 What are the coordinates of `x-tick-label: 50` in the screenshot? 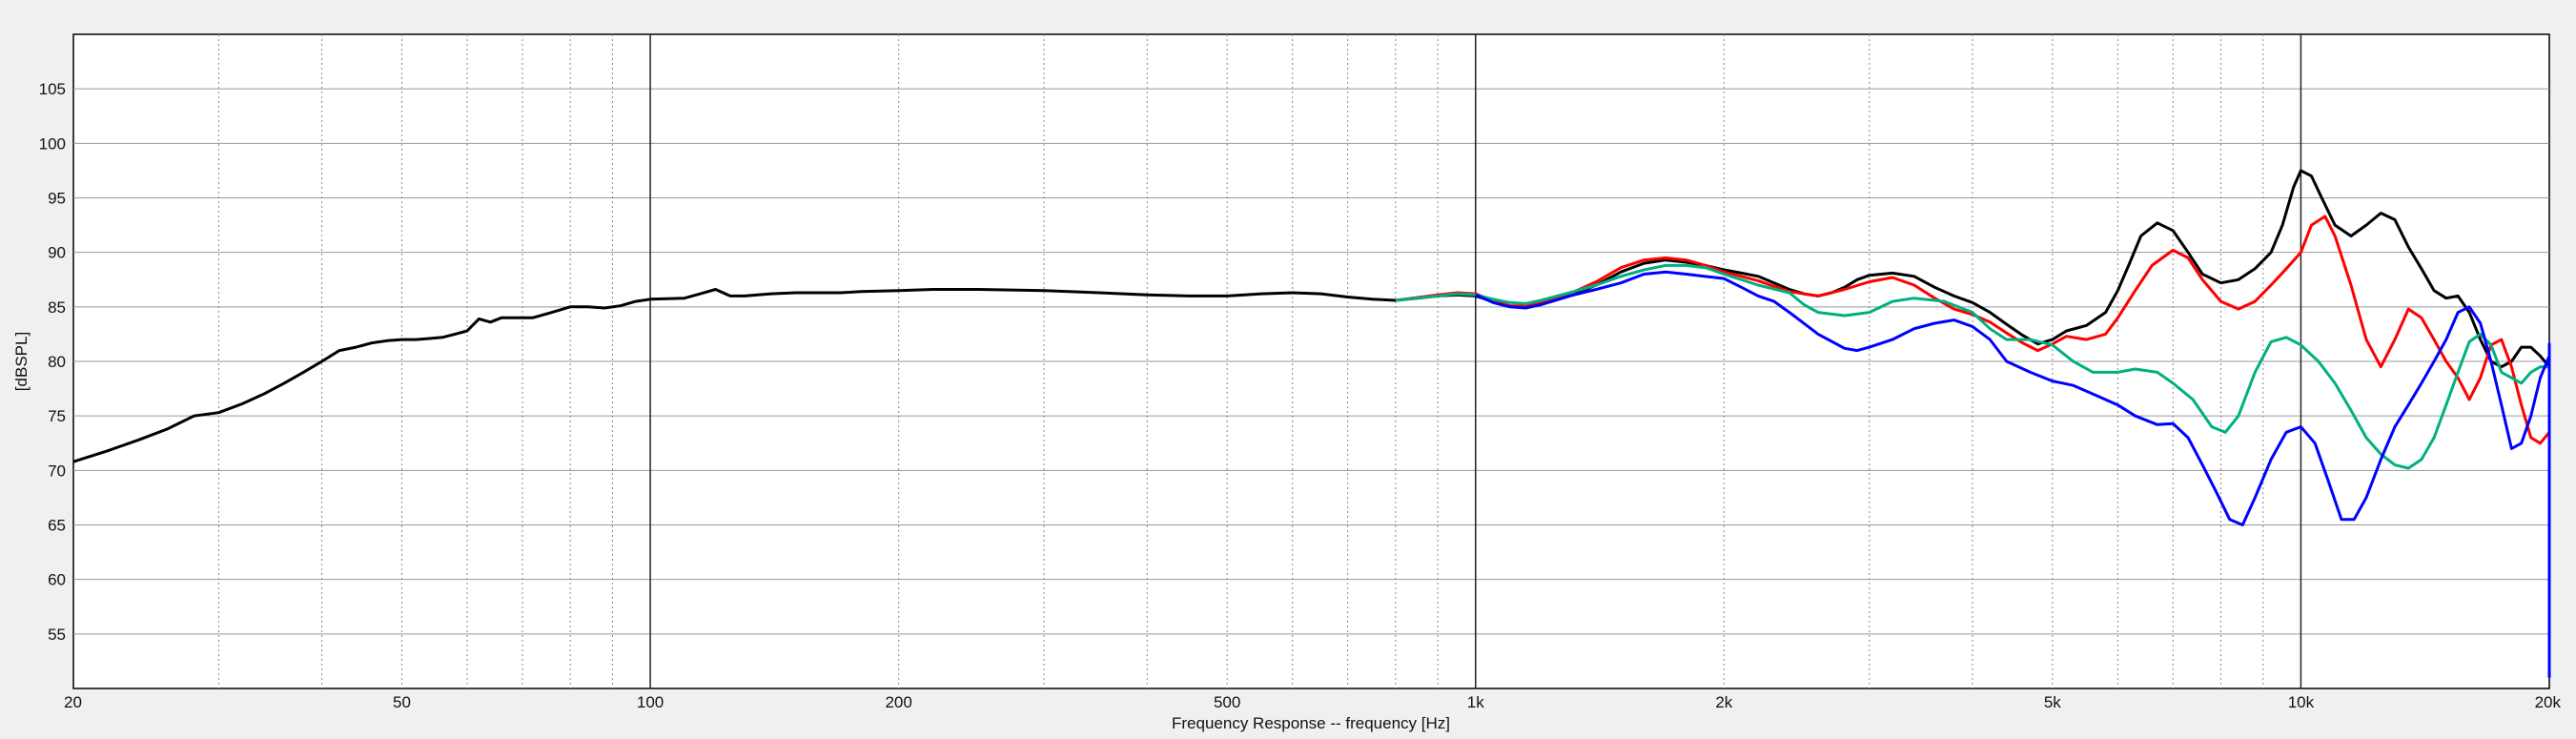 It's located at (402, 702).